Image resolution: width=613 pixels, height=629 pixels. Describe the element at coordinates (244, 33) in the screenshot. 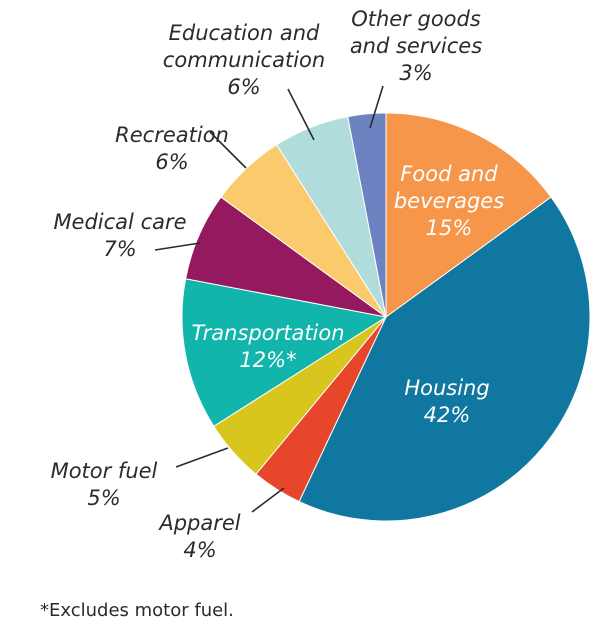

I see `slice-name: Education and` at that location.